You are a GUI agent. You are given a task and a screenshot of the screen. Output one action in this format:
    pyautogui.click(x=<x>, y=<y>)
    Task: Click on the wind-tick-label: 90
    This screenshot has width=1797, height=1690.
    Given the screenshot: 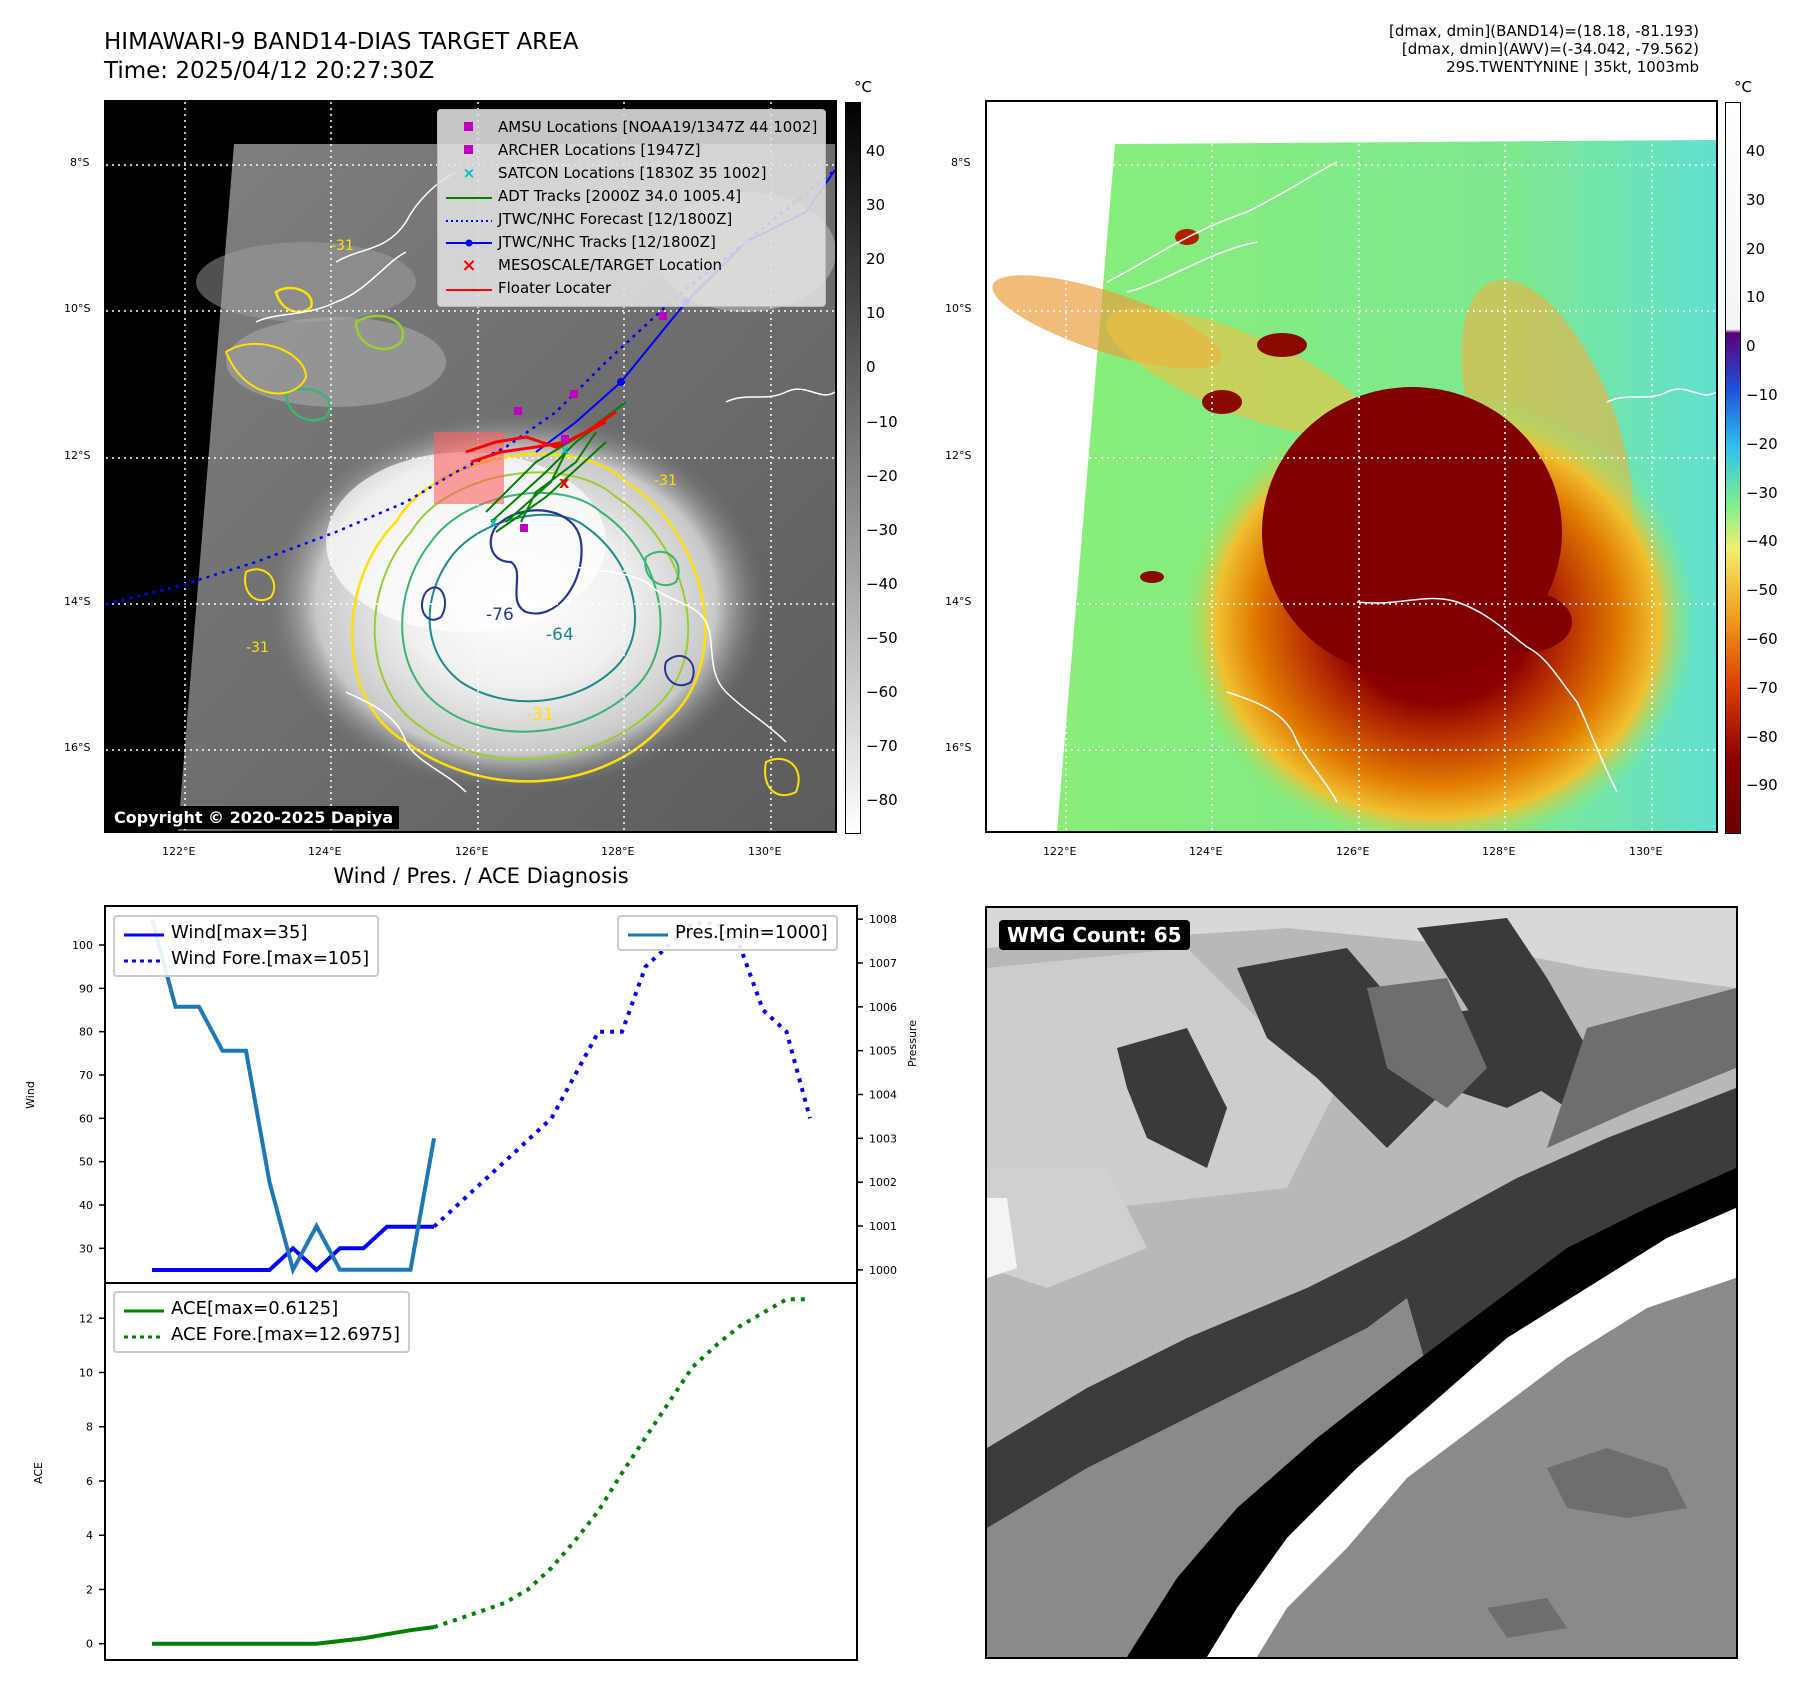 What is the action you would take?
    pyautogui.click(x=86, y=988)
    